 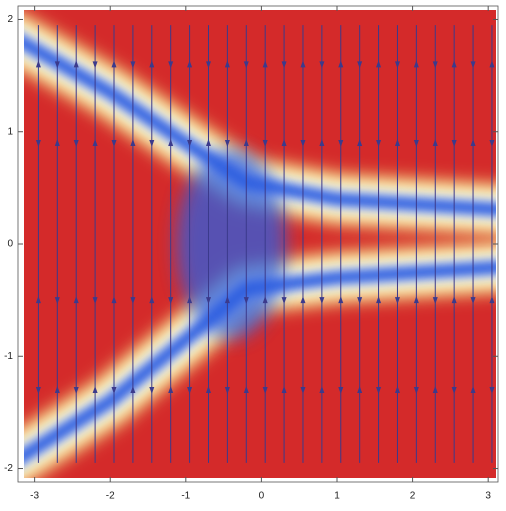 I want to click on x-tick-label: -1, so click(x=185, y=496).